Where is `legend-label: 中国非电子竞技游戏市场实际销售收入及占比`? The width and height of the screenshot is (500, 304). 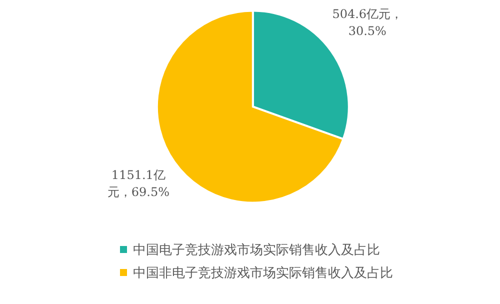 legend-label: 中国非电子竞技游戏市场实际销售收入及占比 is located at coordinates (263, 273).